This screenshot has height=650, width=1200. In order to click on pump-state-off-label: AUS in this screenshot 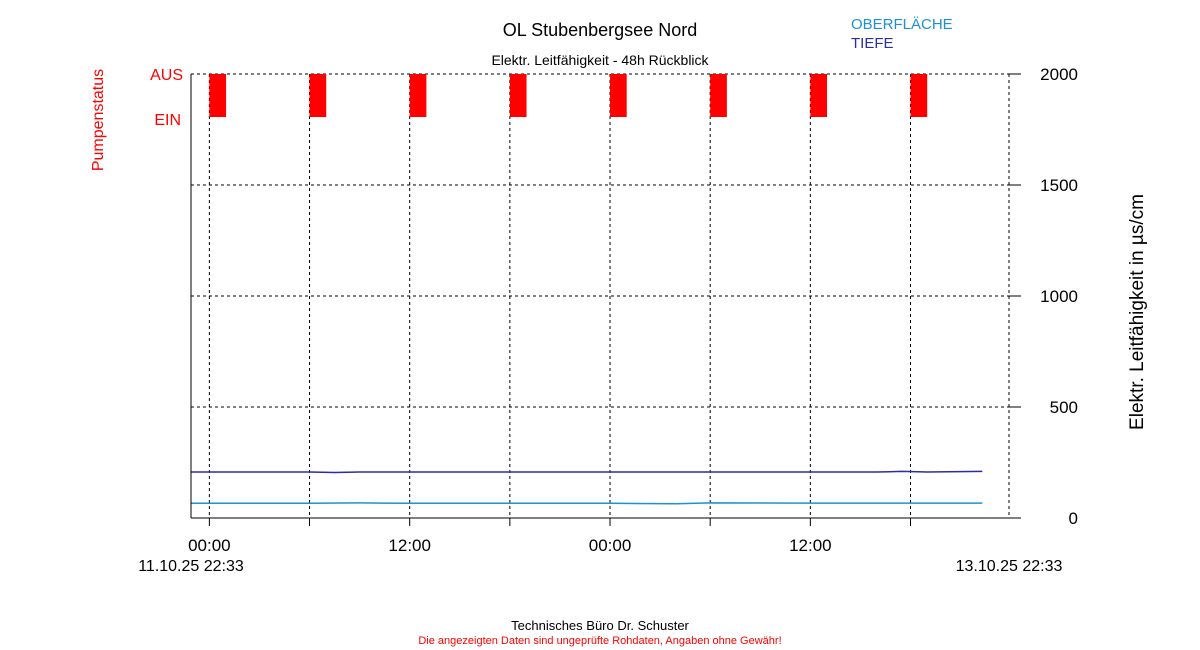, I will do `click(166, 75)`.